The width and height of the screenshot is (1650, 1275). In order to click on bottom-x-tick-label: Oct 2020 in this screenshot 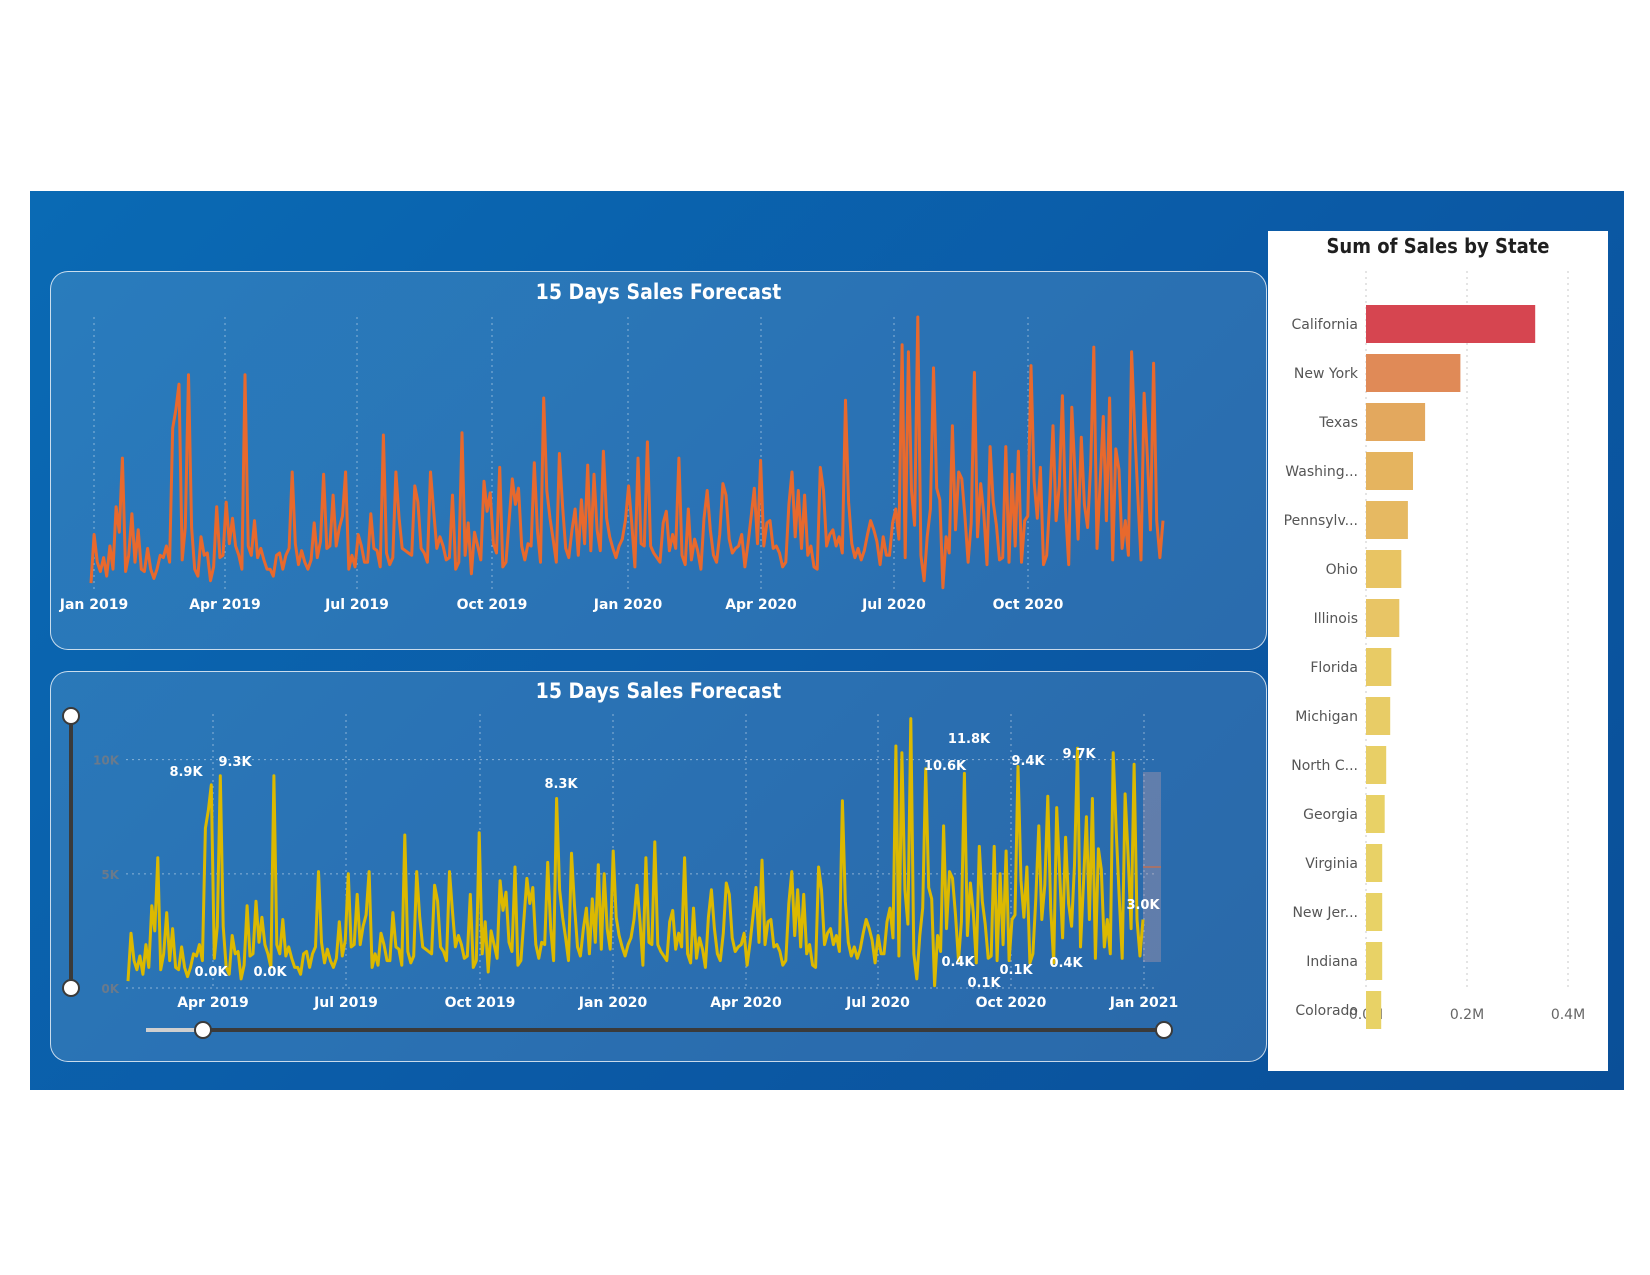, I will do `click(1011, 1003)`.